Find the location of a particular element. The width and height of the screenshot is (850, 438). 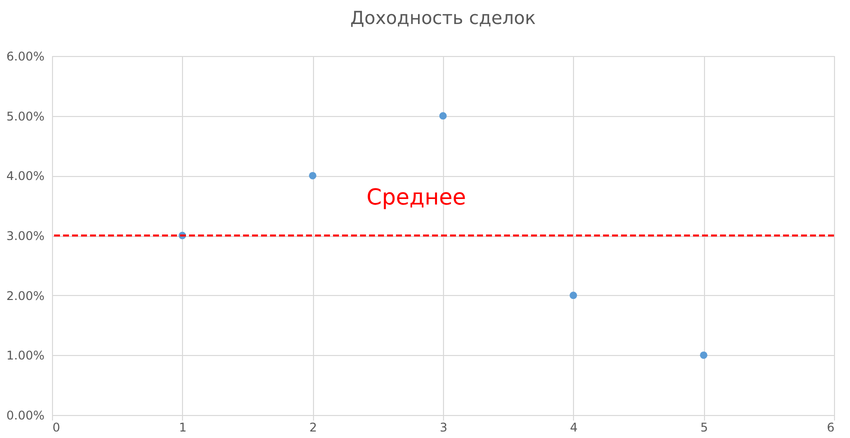

x-tick-label: 2 is located at coordinates (313, 427).